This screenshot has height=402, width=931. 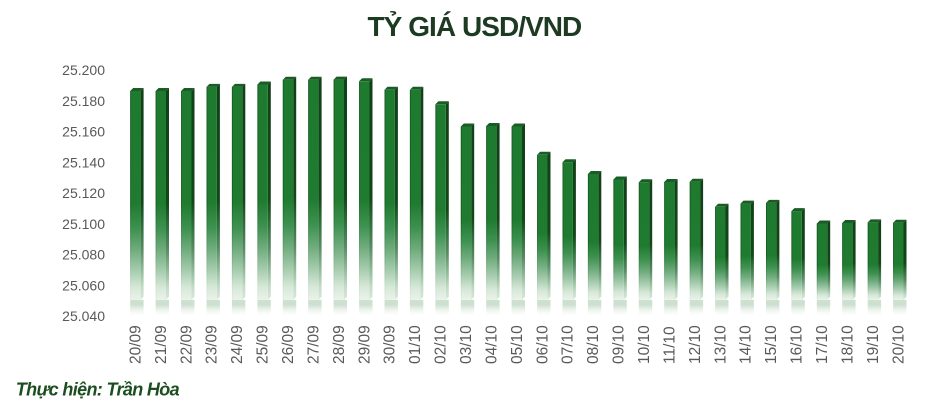 What do you see at coordinates (237, 344) in the screenshot?
I see `svg-text: 24/09` at bounding box center [237, 344].